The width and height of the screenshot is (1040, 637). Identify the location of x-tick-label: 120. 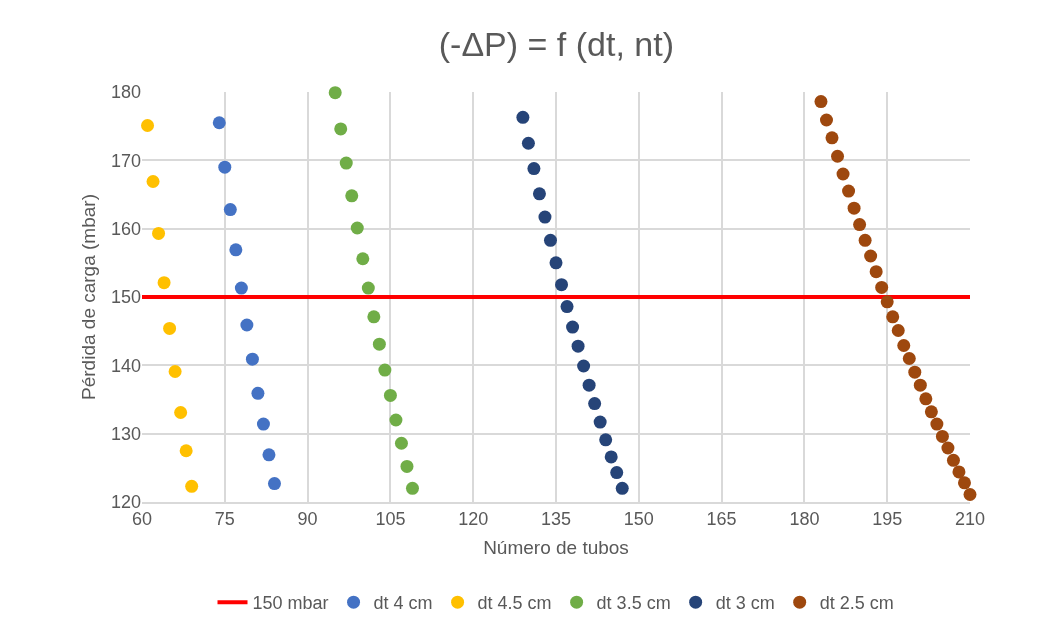
(473, 519).